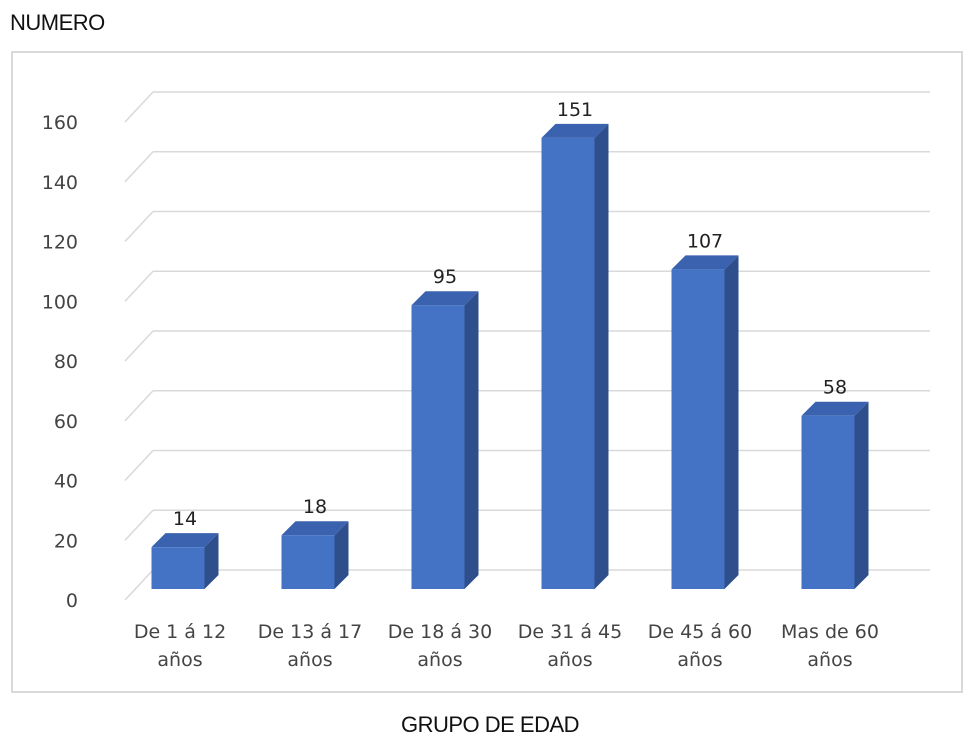 Image resolution: width=964 pixels, height=742 pixels. I want to click on bar-4: 107, so click(705, 409).